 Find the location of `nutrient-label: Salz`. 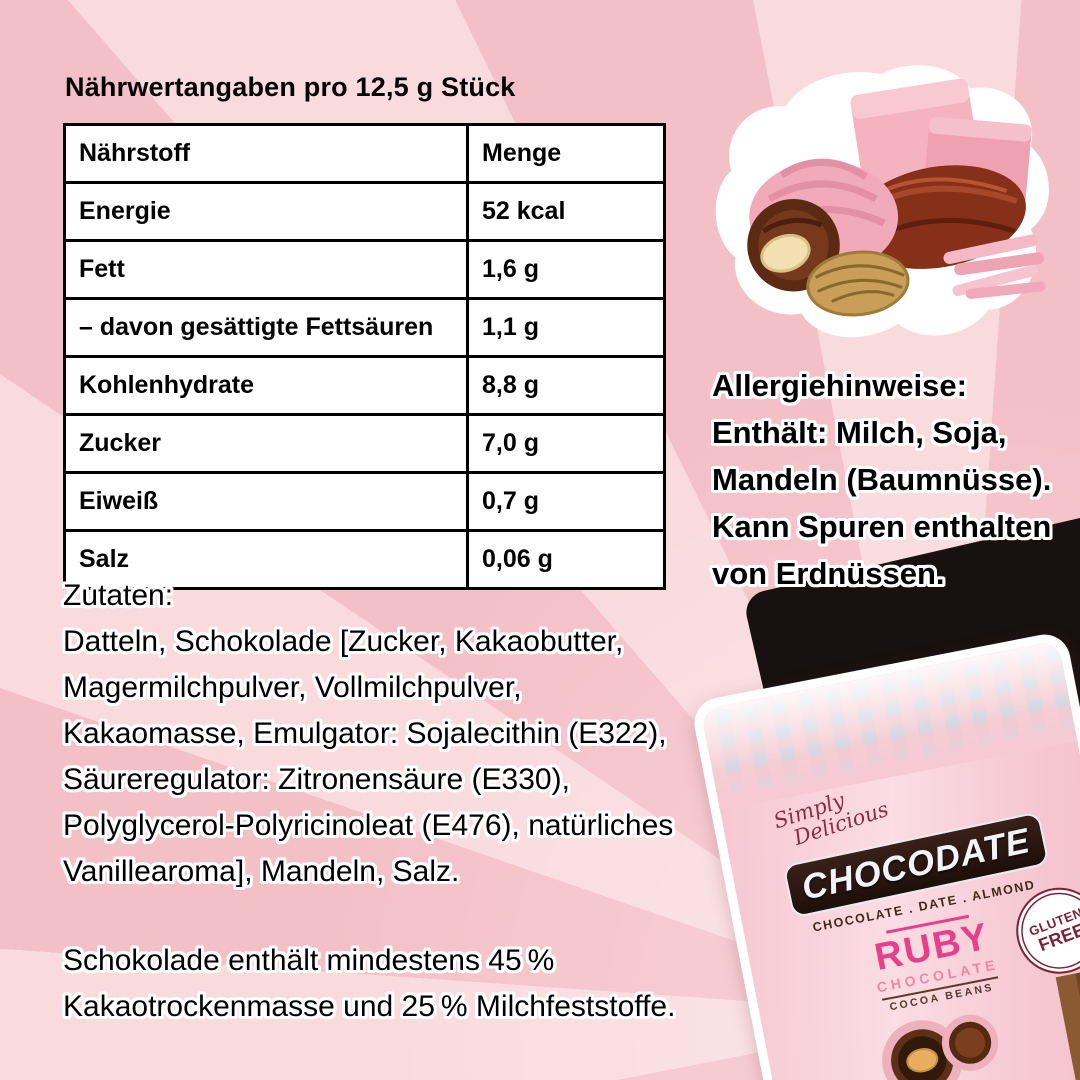

nutrient-label: Salz is located at coordinates (266, 559).